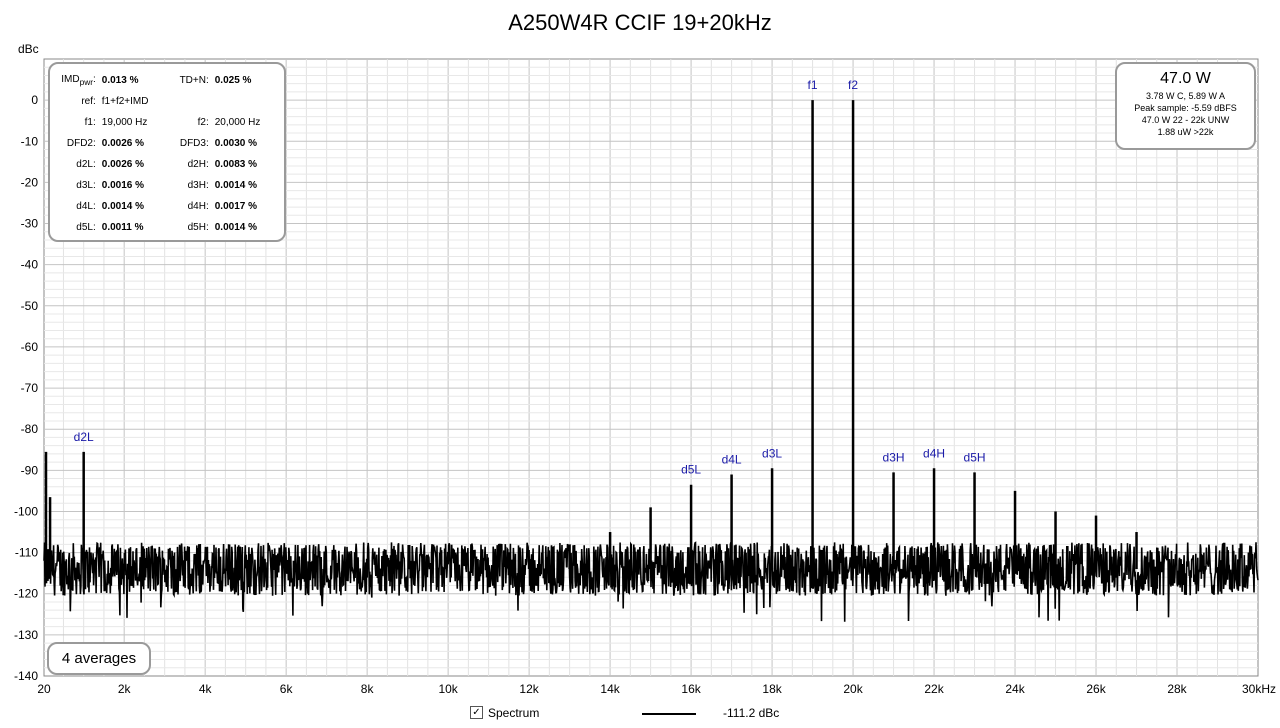  Describe the element at coordinates (120, 80) in the screenshot. I see `stats-value: 0.013 %` at that location.